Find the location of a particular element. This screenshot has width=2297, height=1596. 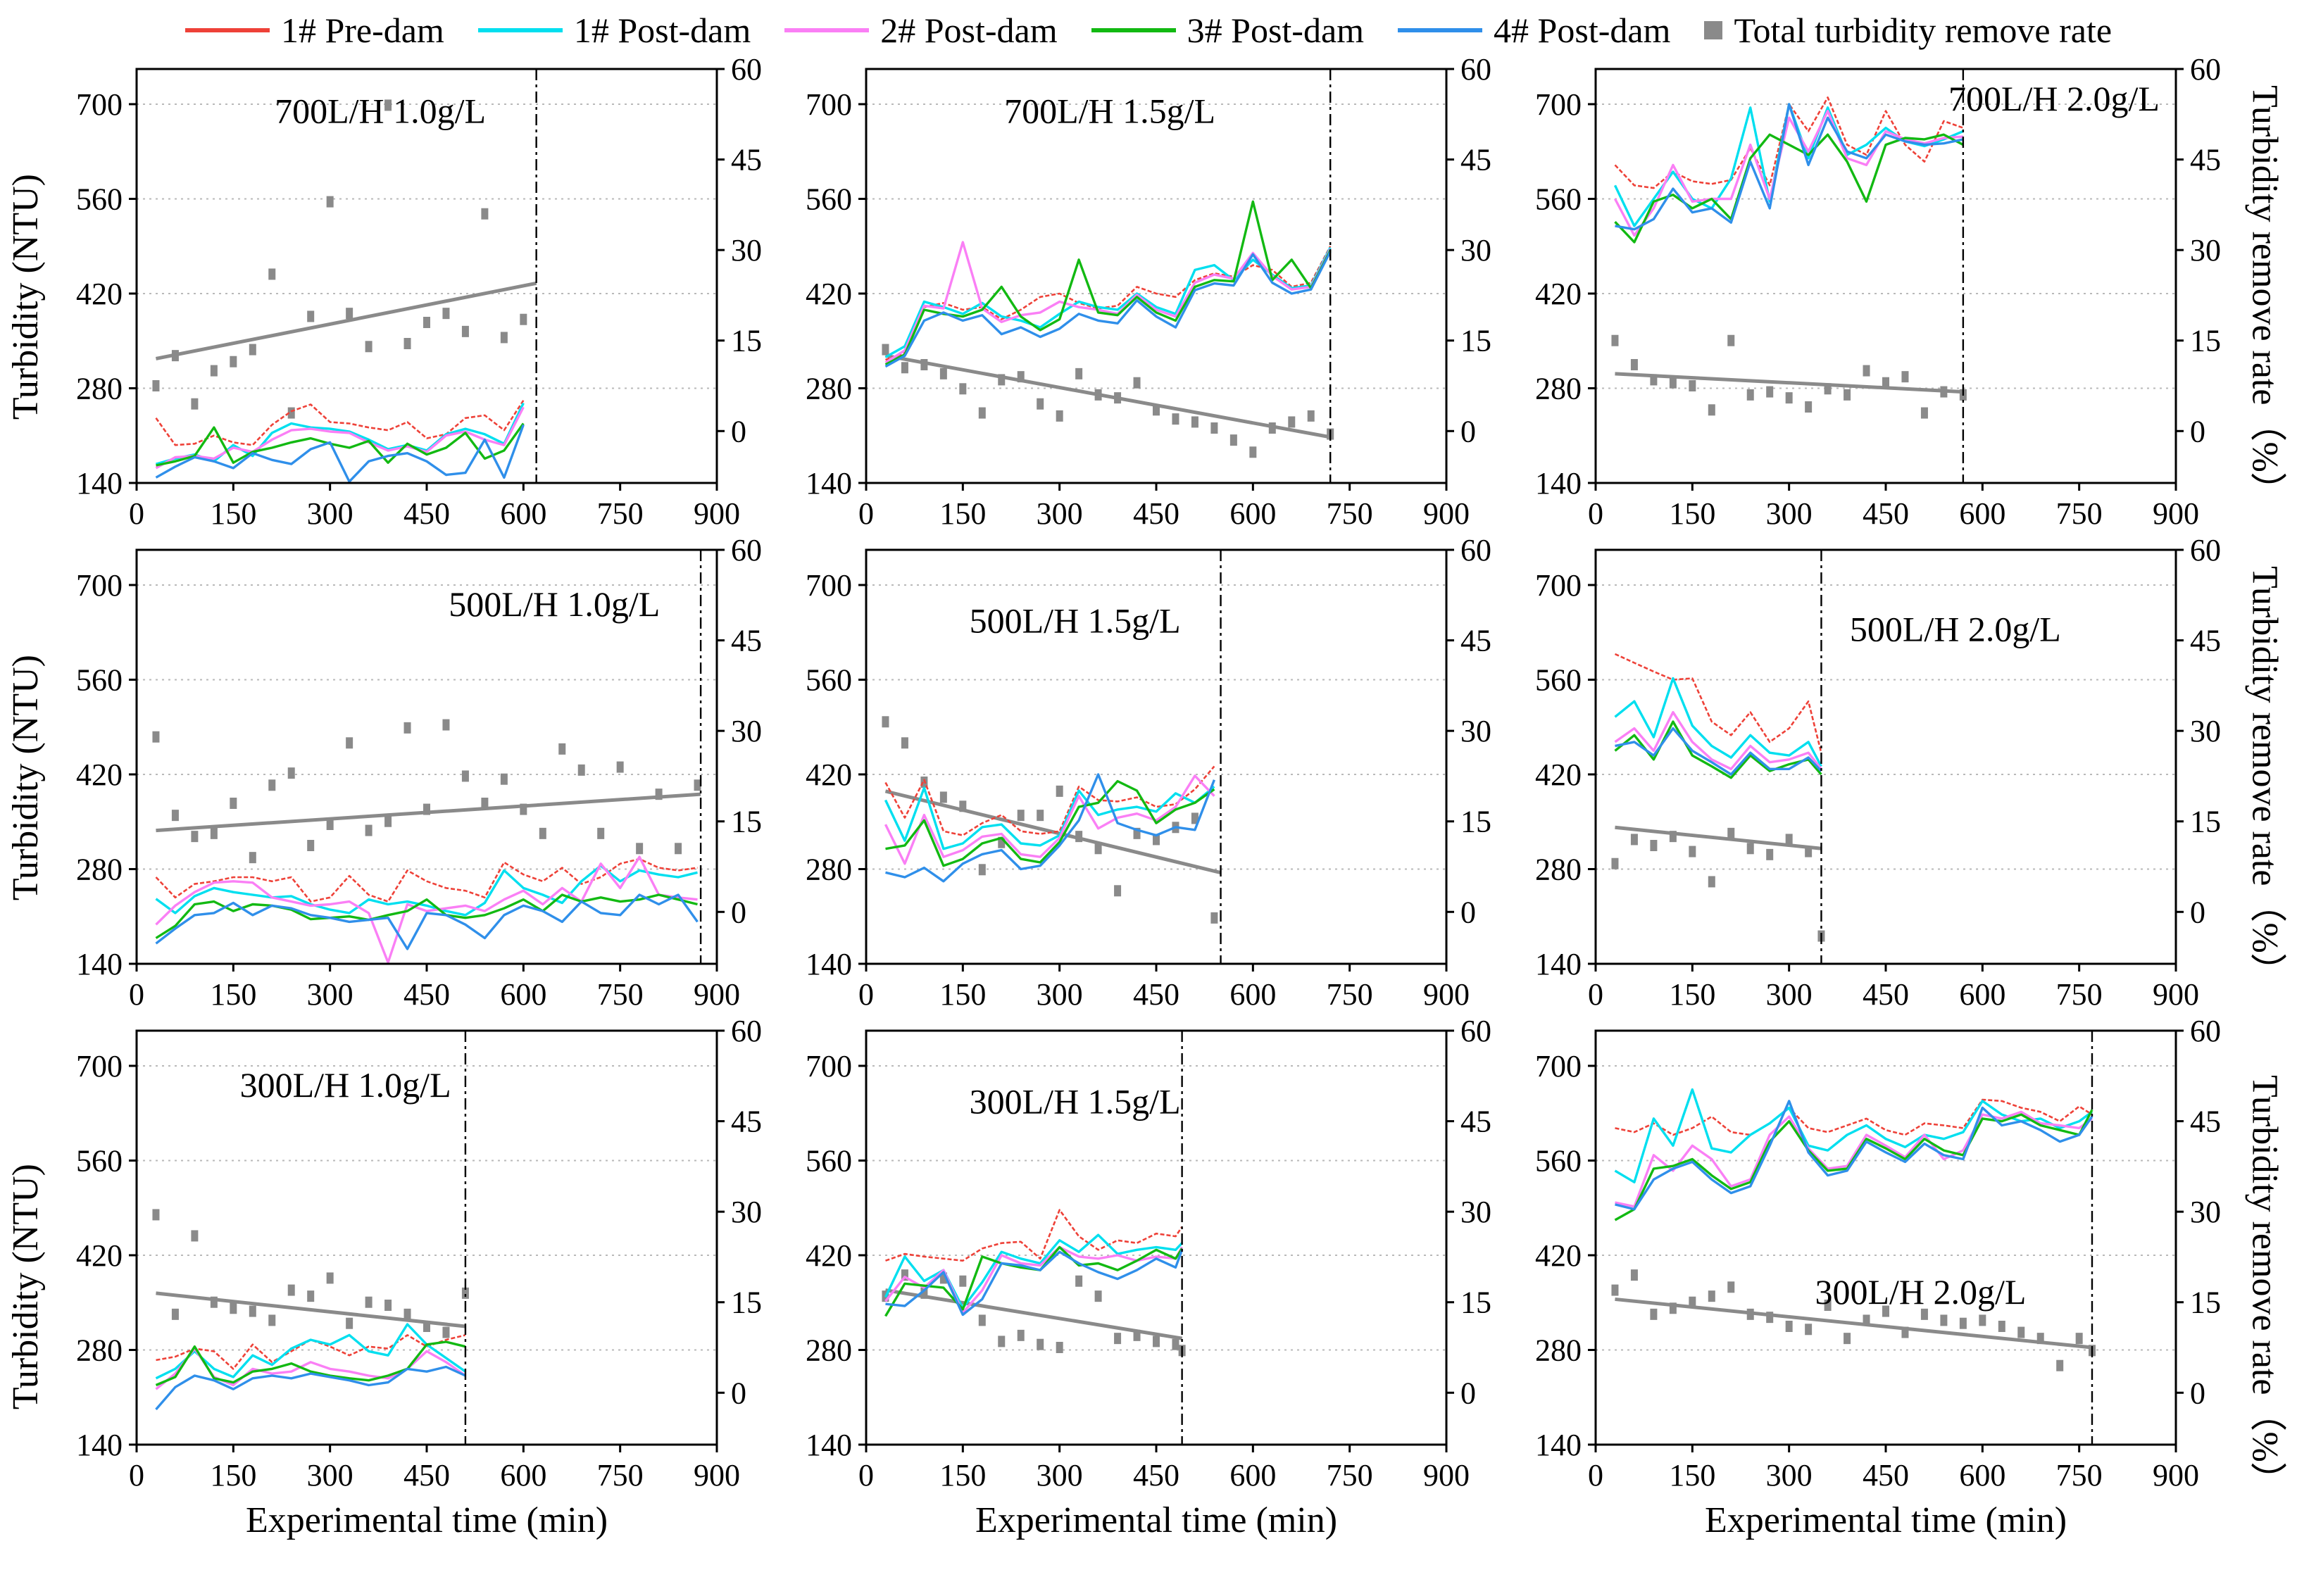

line-swatch-cyan is located at coordinates (520, 30).